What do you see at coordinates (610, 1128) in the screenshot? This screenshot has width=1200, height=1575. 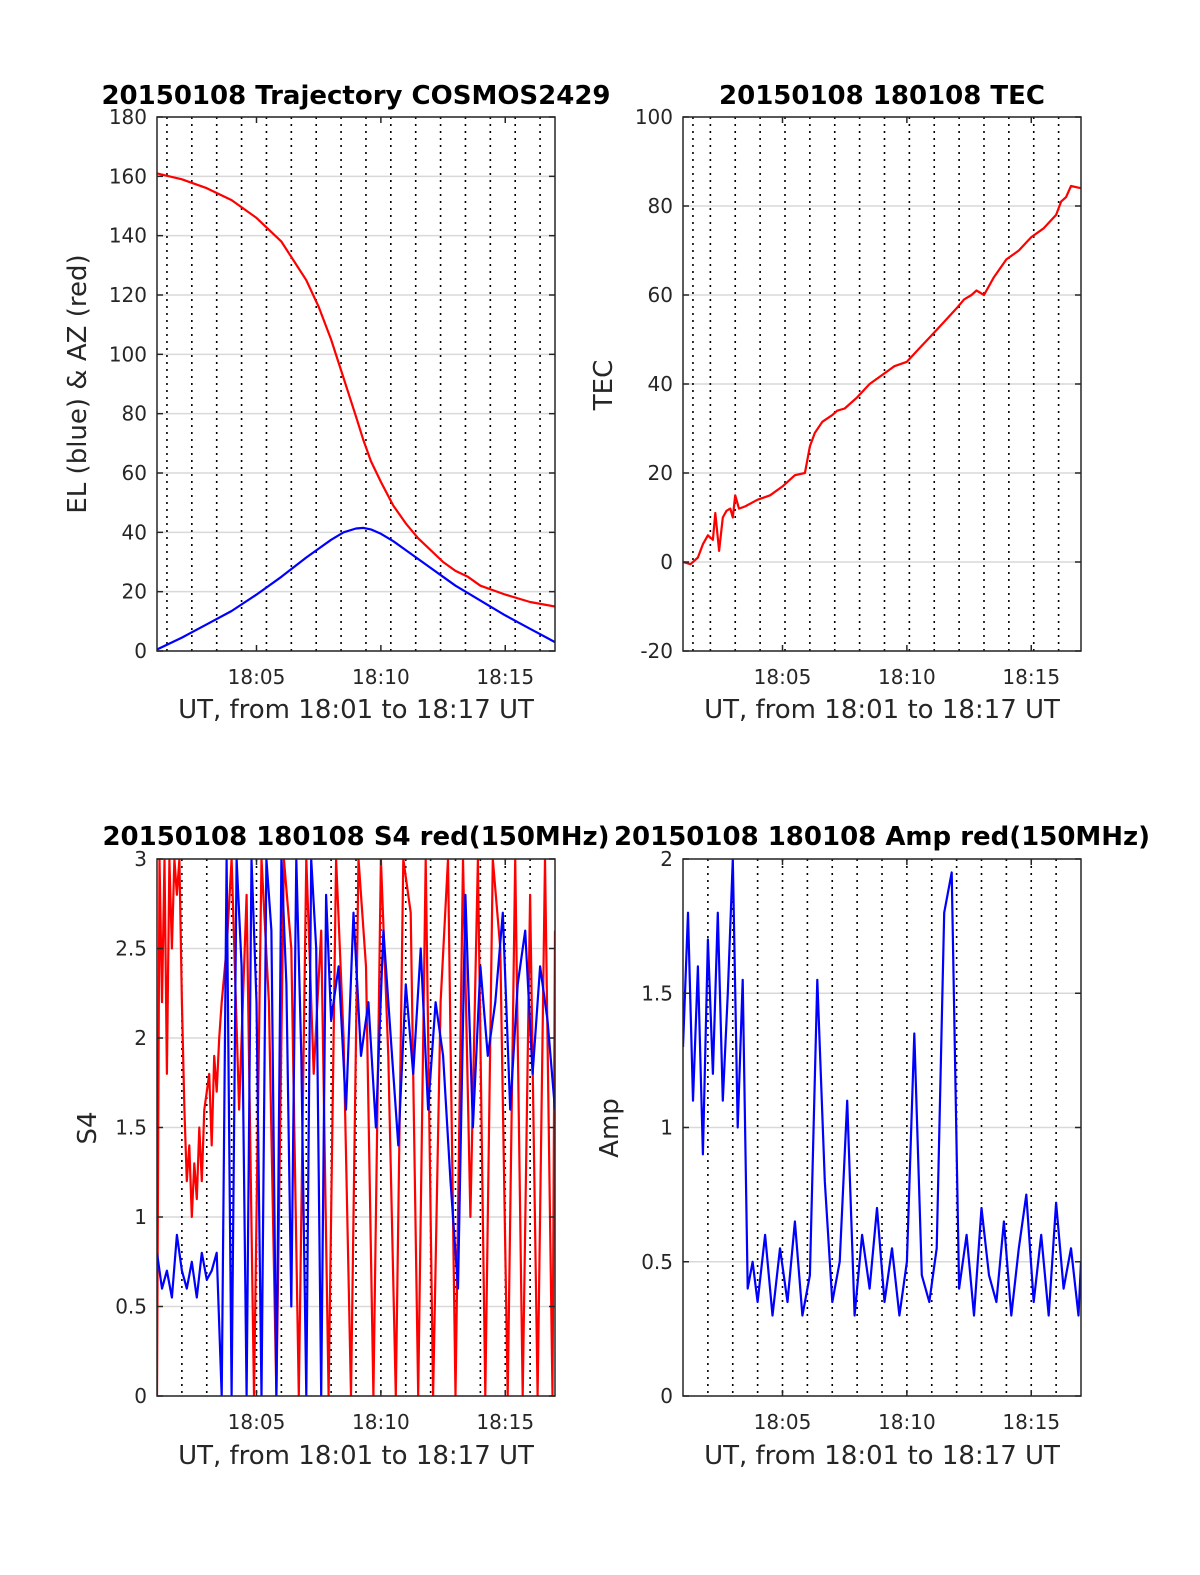 I see `y-axis-label: Amp` at bounding box center [610, 1128].